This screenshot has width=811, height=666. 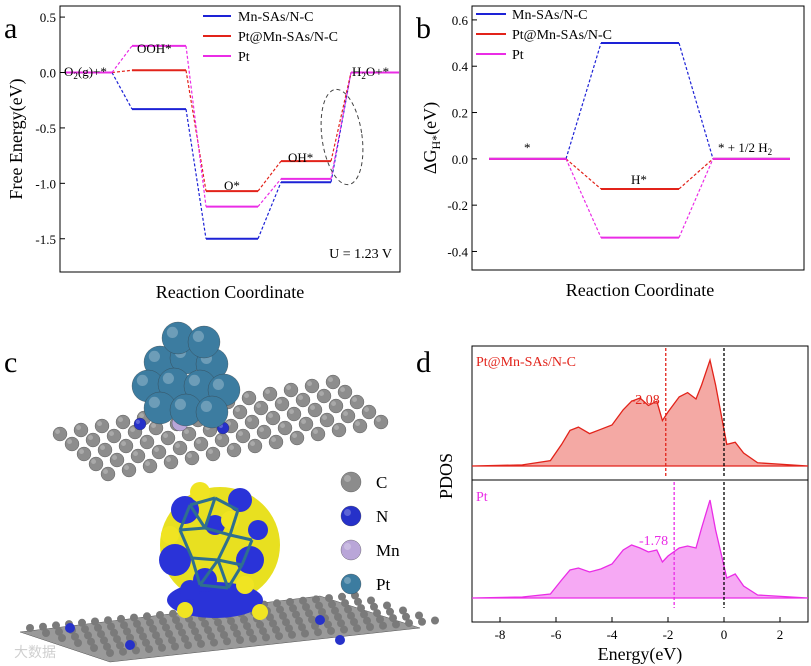 What do you see at coordinates (232, 185) in the screenshot?
I see `step-label-o: O*` at bounding box center [232, 185].